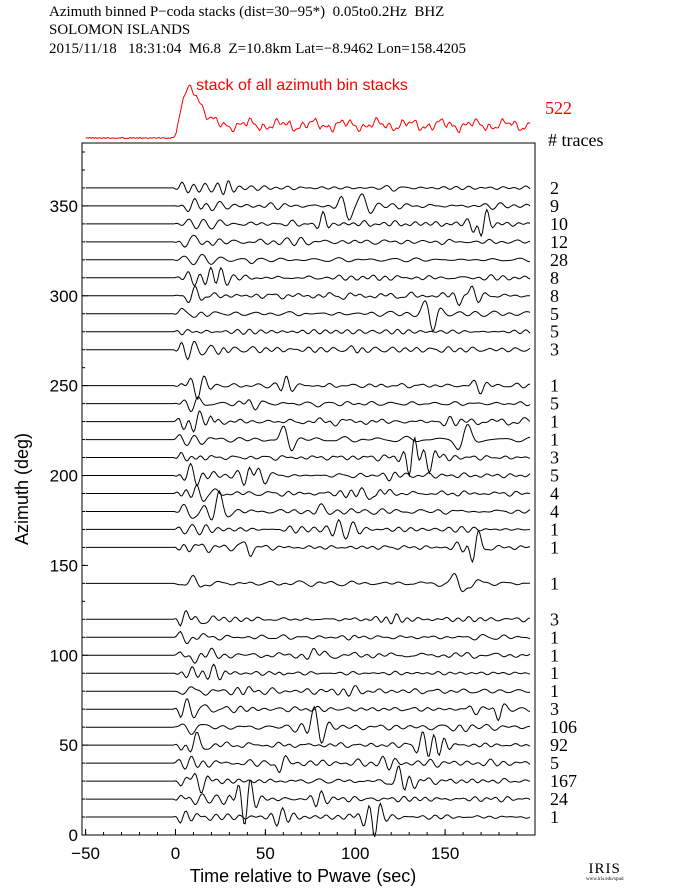  What do you see at coordinates (64, 655) in the screenshot?
I see `y-tick-label: 100` at bounding box center [64, 655].